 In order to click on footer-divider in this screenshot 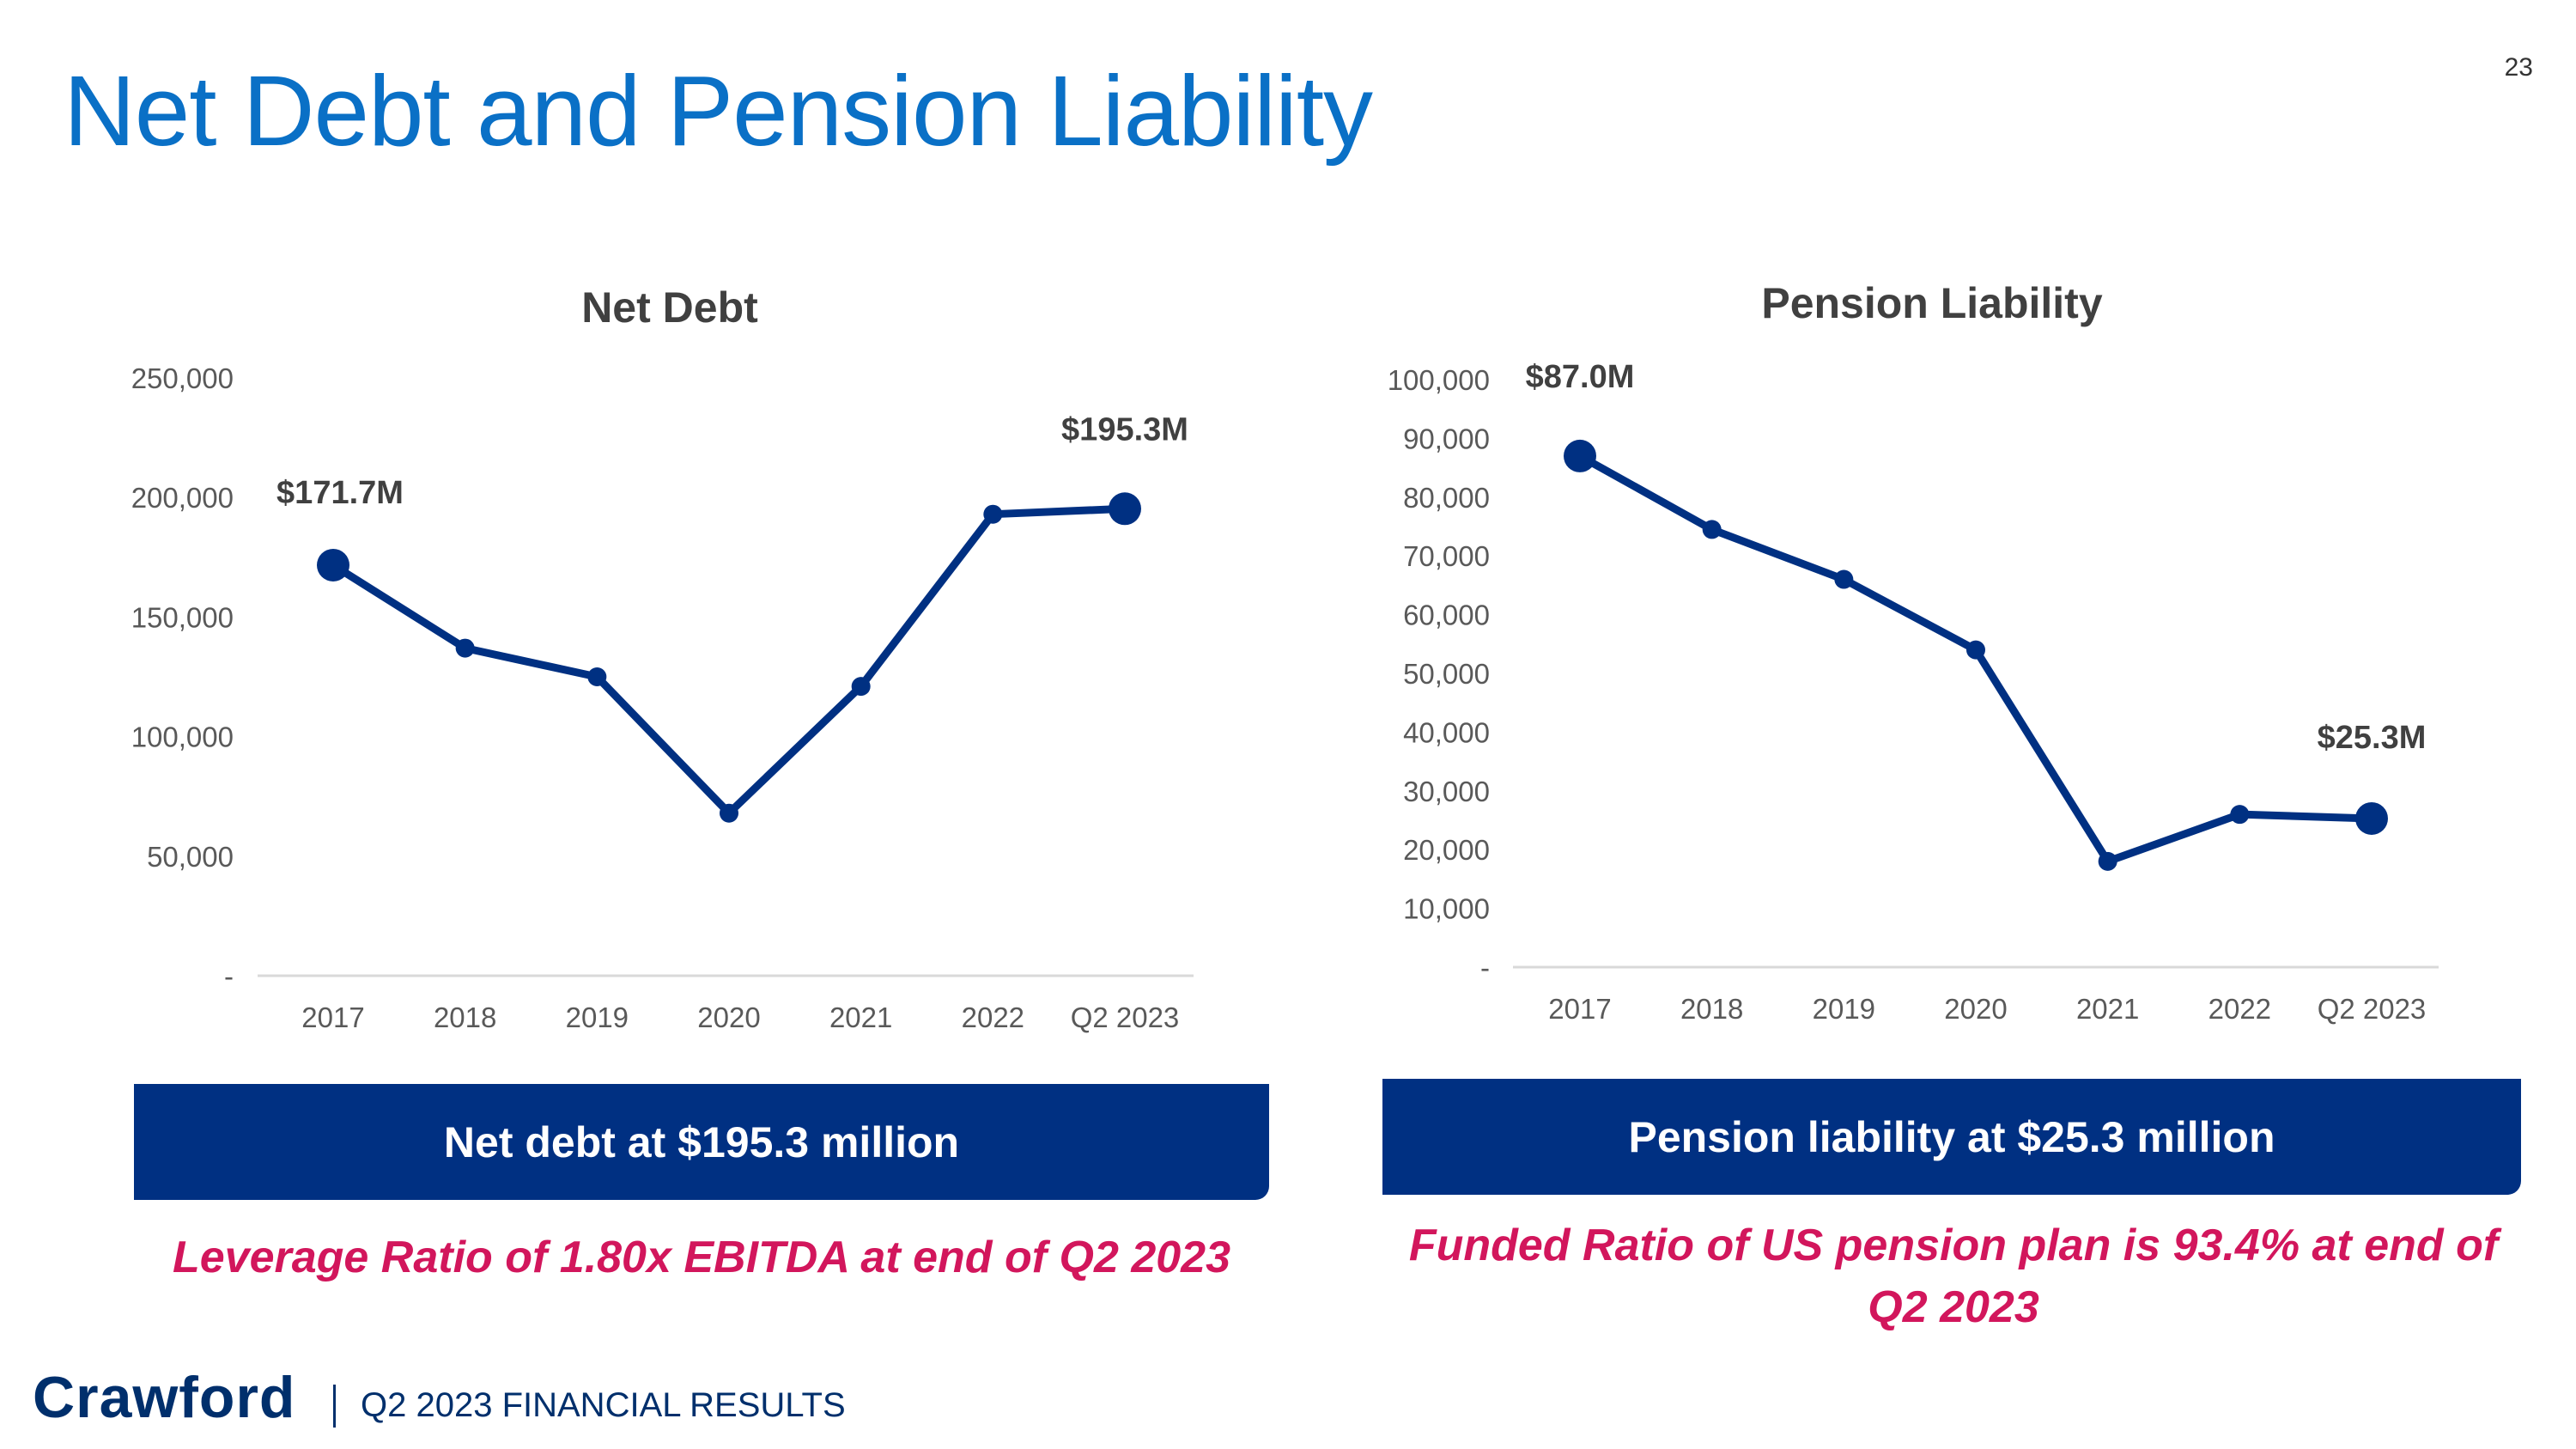, I will do `click(334, 1406)`.